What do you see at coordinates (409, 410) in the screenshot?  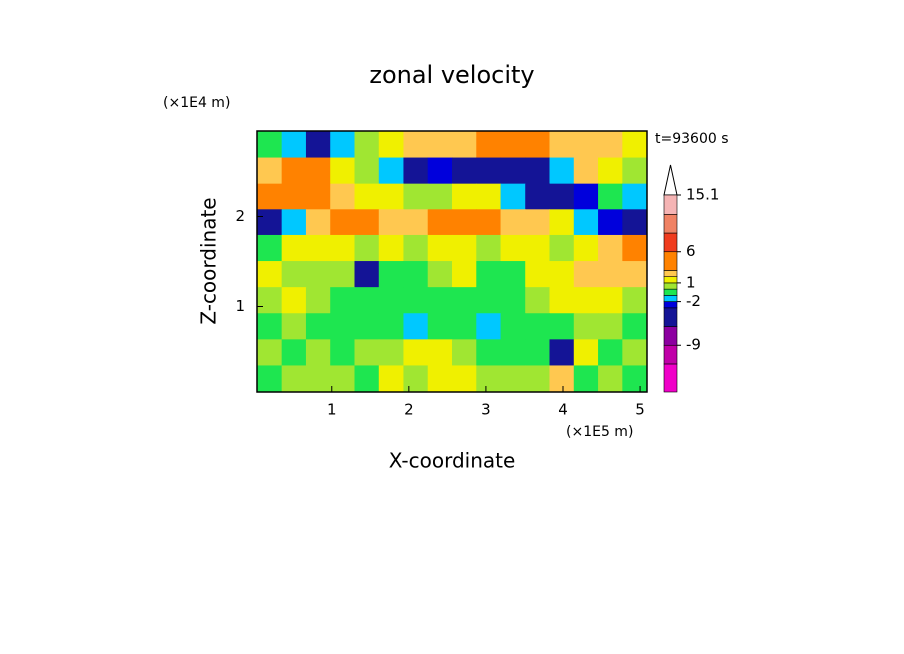 I see `x-tick-label: 2` at bounding box center [409, 410].